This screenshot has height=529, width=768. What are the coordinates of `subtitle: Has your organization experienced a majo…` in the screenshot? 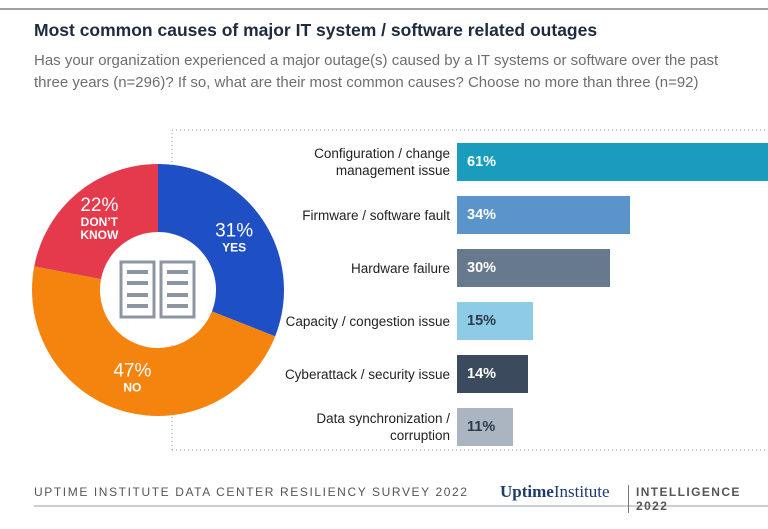 It's located at (376, 71).